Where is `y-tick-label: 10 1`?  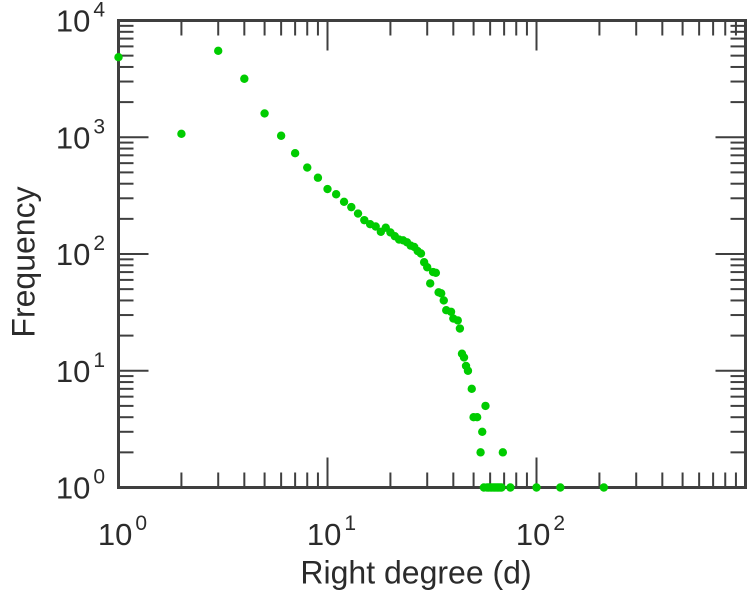
y-tick-label: 10 1 is located at coordinates (80, 369).